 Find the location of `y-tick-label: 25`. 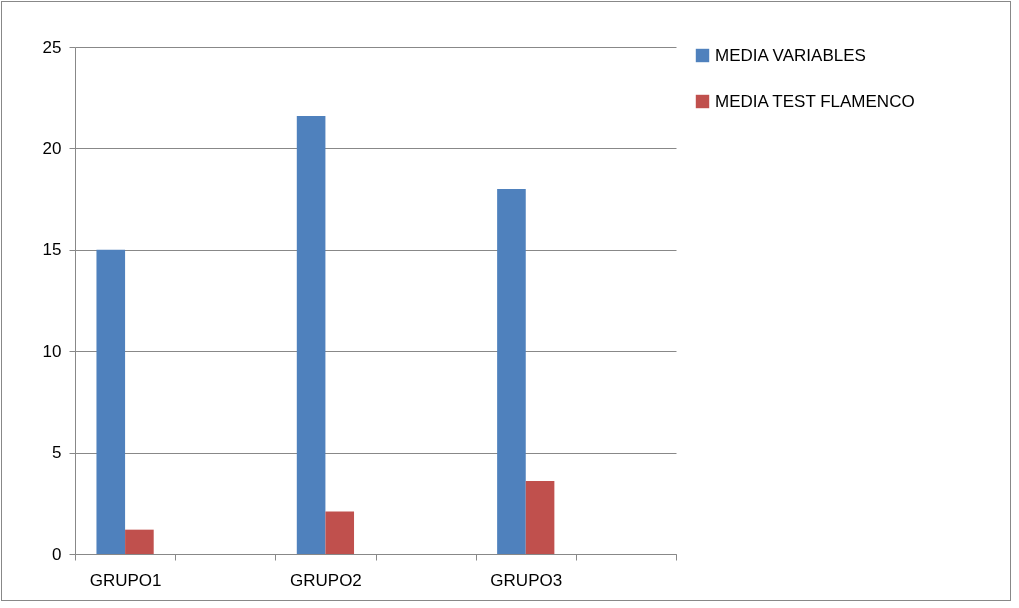

y-tick-label: 25 is located at coordinates (52, 47).